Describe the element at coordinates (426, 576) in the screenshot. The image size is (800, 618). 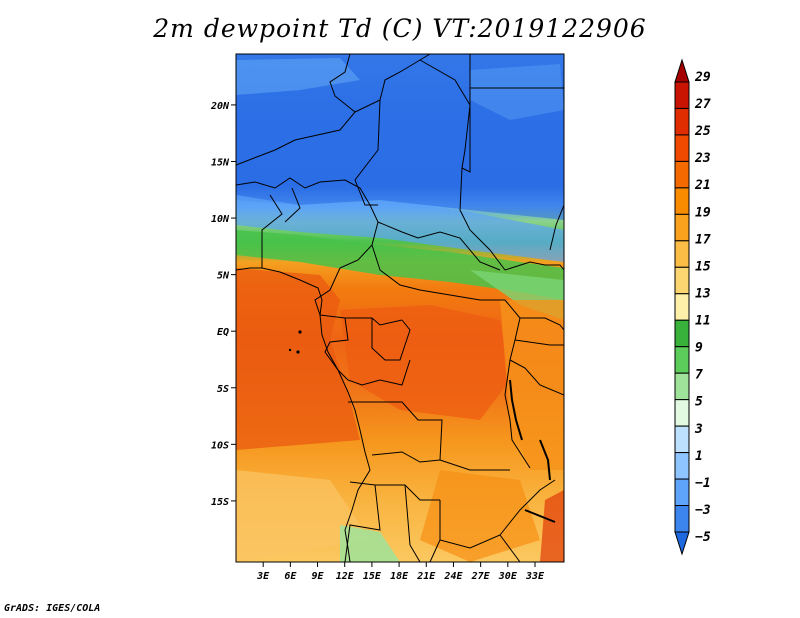
I see `lon-tick-label: 21E` at that location.